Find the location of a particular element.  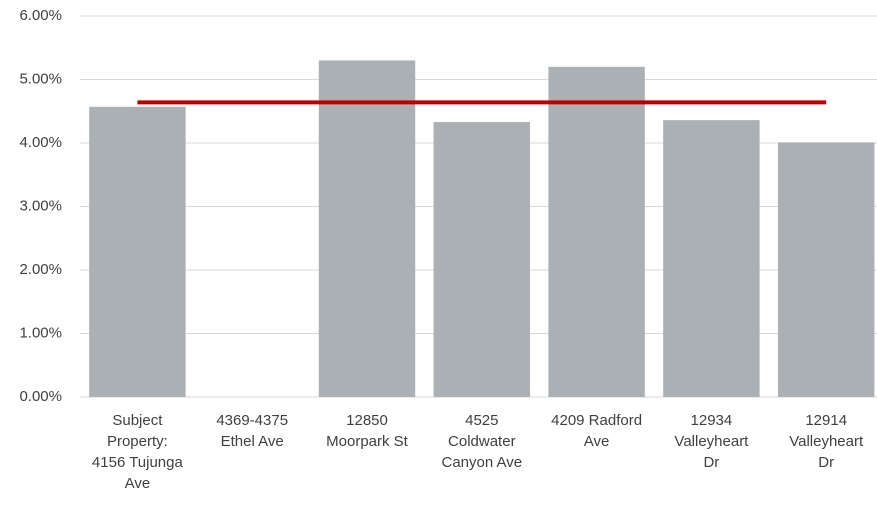

y-tick-label: 6.00% is located at coordinates (40, 15).